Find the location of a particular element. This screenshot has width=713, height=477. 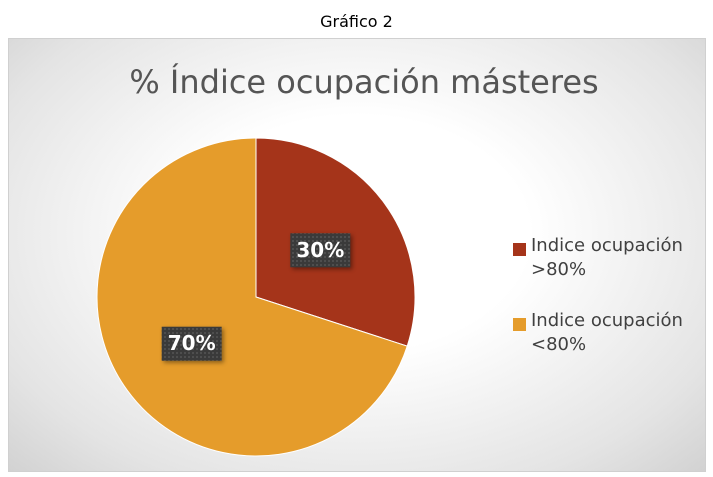

data-label: 70% is located at coordinates (192, 343).